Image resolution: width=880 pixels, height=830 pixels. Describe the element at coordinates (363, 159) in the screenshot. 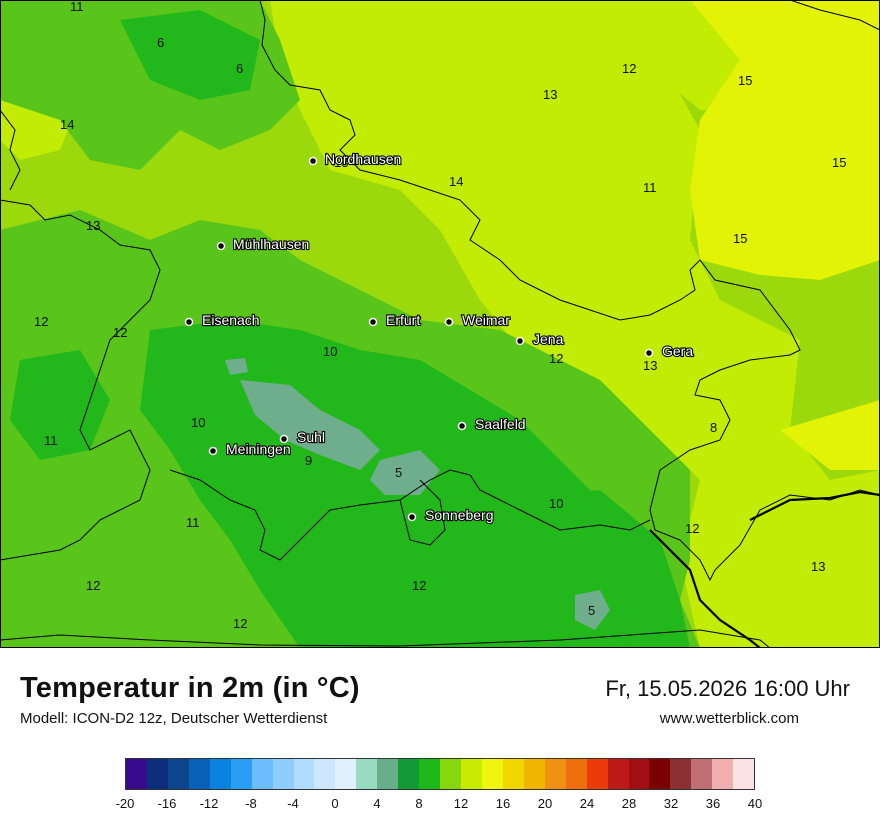

I see `city-label: Nordhausen` at that location.